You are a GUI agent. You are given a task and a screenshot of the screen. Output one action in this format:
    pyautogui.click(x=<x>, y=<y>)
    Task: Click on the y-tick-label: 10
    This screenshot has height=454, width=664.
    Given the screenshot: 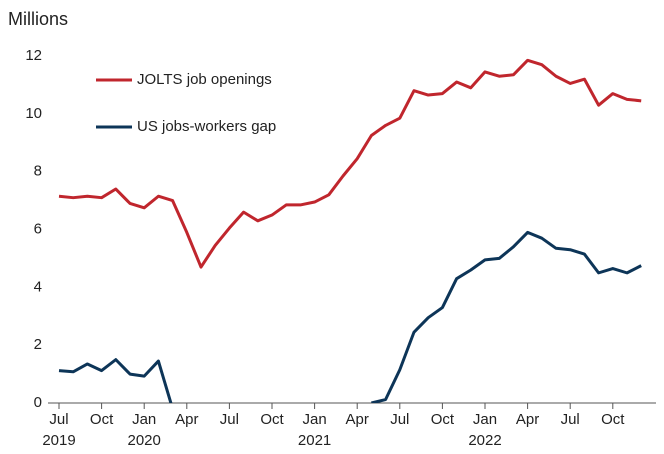 What is the action you would take?
    pyautogui.click(x=33, y=113)
    